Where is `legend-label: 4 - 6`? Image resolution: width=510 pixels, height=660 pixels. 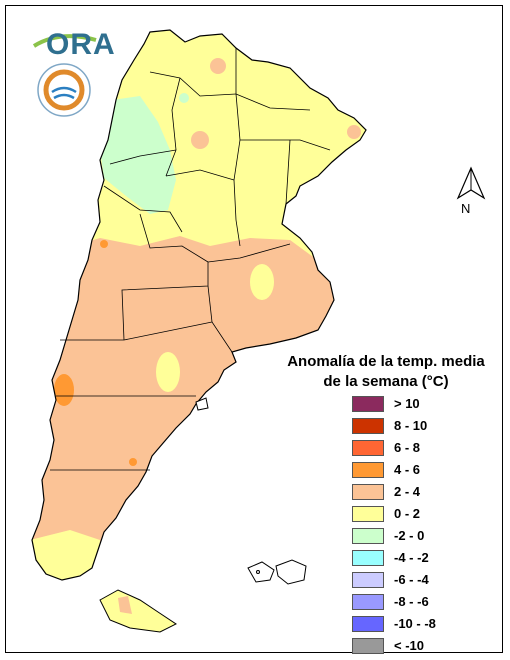 legend-label: 4 - 6 is located at coordinates (407, 469).